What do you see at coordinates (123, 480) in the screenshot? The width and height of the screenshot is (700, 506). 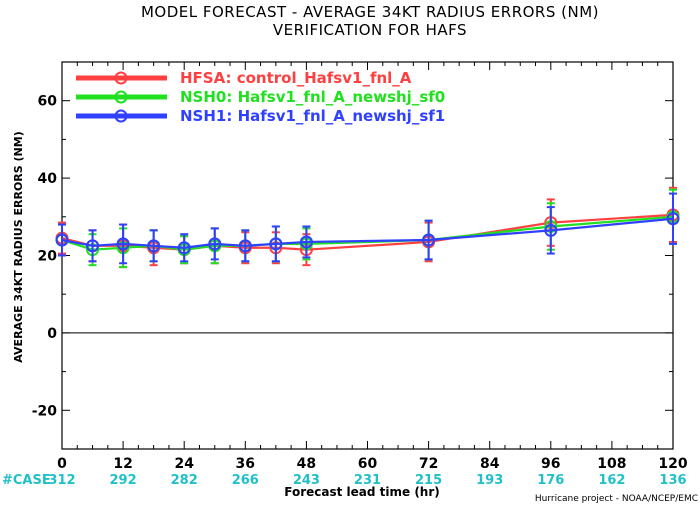 I see `case-count: 292` at bounding box center [123, 480].